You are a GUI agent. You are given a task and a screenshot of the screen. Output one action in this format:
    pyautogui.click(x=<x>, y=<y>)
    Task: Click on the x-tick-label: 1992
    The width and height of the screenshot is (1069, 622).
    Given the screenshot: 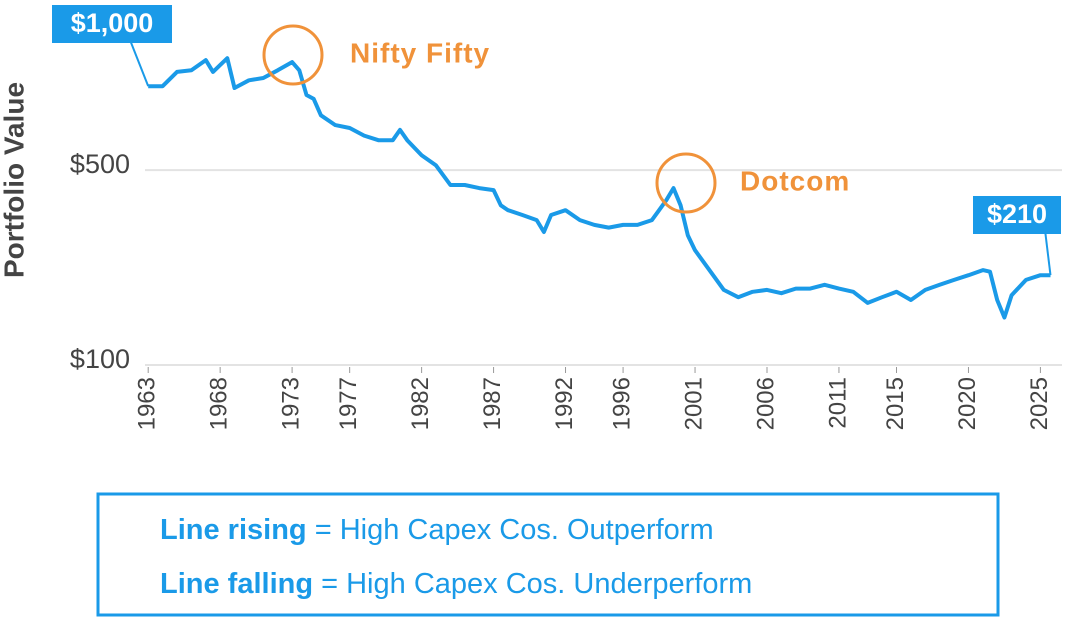 What is the action you would take?
    pyautogui.click(x=564, y=403)
    